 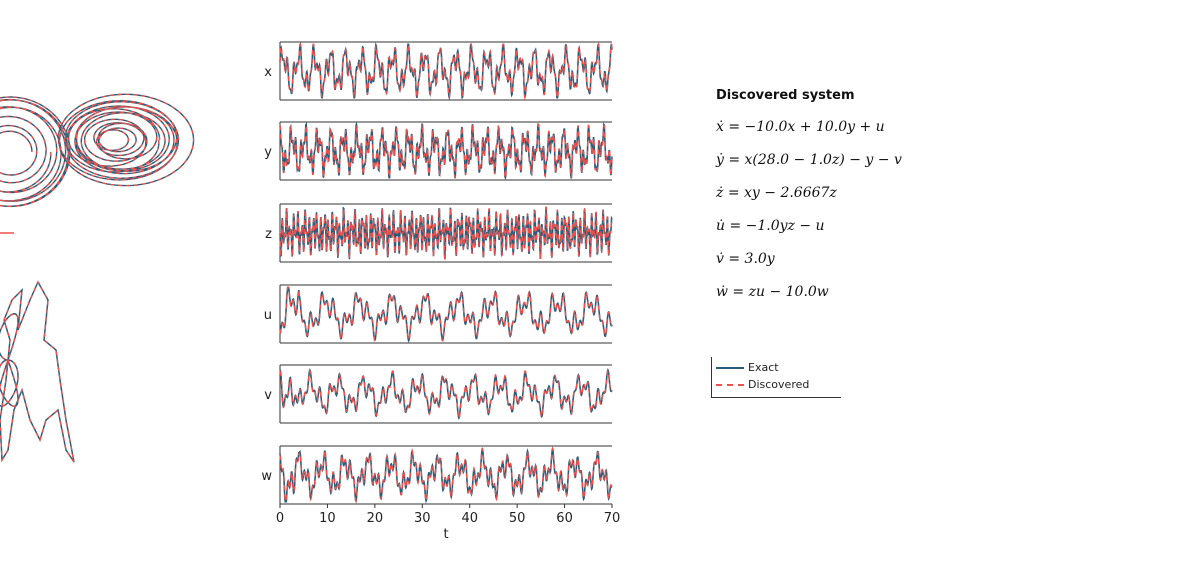 I want to click on panel-u: u, so click(x=438, y=314).